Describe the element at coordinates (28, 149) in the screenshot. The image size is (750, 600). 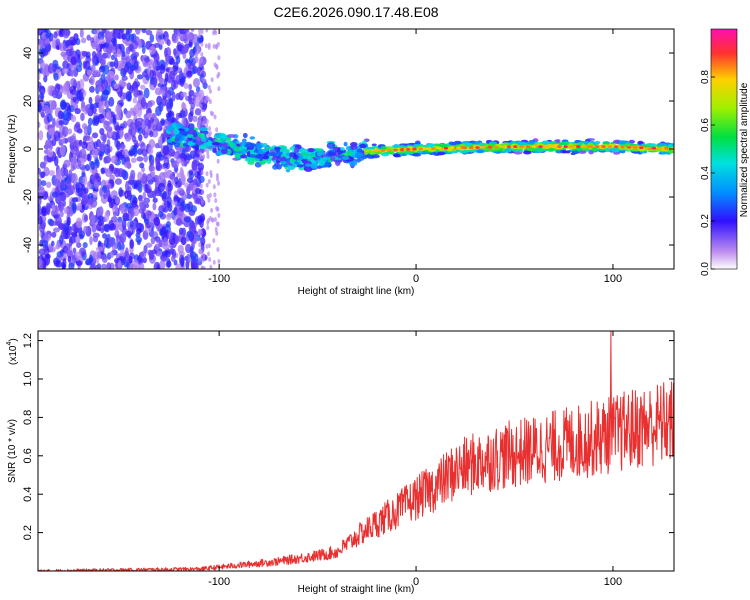
I see `y-tick-label: 0` at that location.